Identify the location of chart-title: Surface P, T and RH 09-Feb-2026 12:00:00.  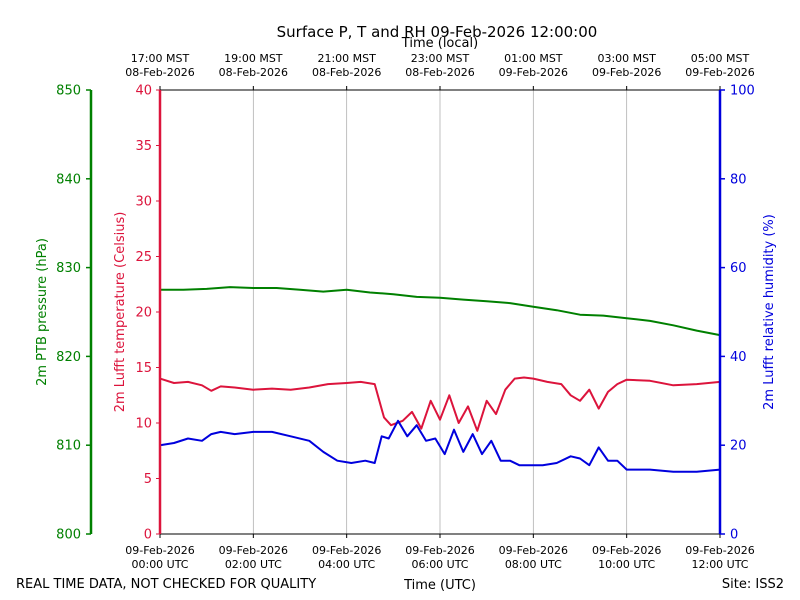
(437, 32).